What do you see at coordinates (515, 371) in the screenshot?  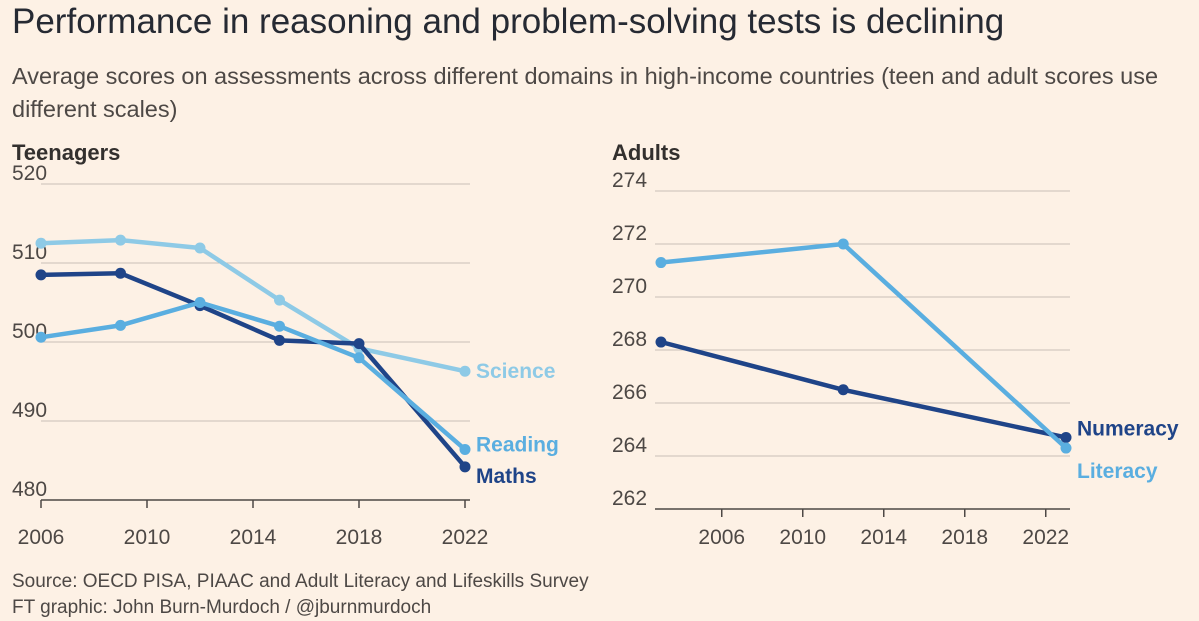 I see `teen-series-label-science: Science` at bounding box center [515, 371].